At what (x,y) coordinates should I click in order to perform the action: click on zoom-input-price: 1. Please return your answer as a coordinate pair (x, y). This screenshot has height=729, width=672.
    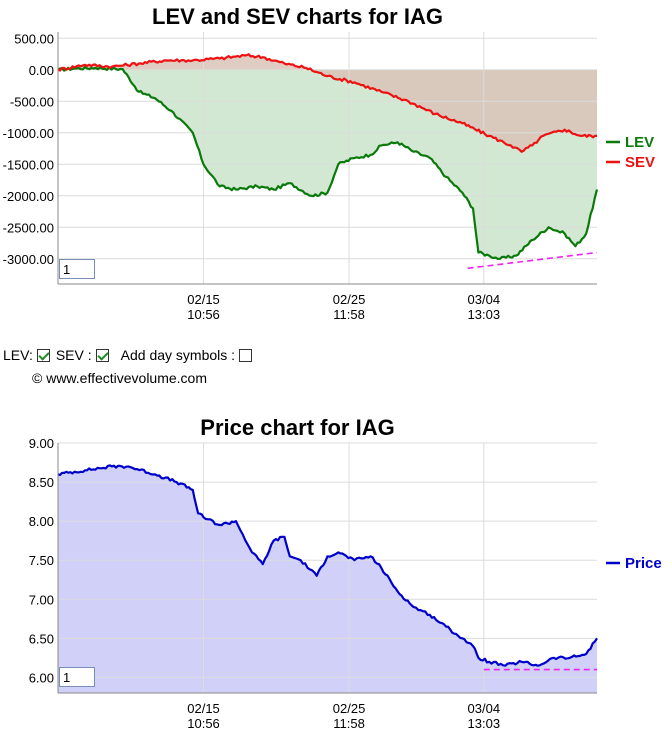
    Looking at the image, I should click on (77, 677).